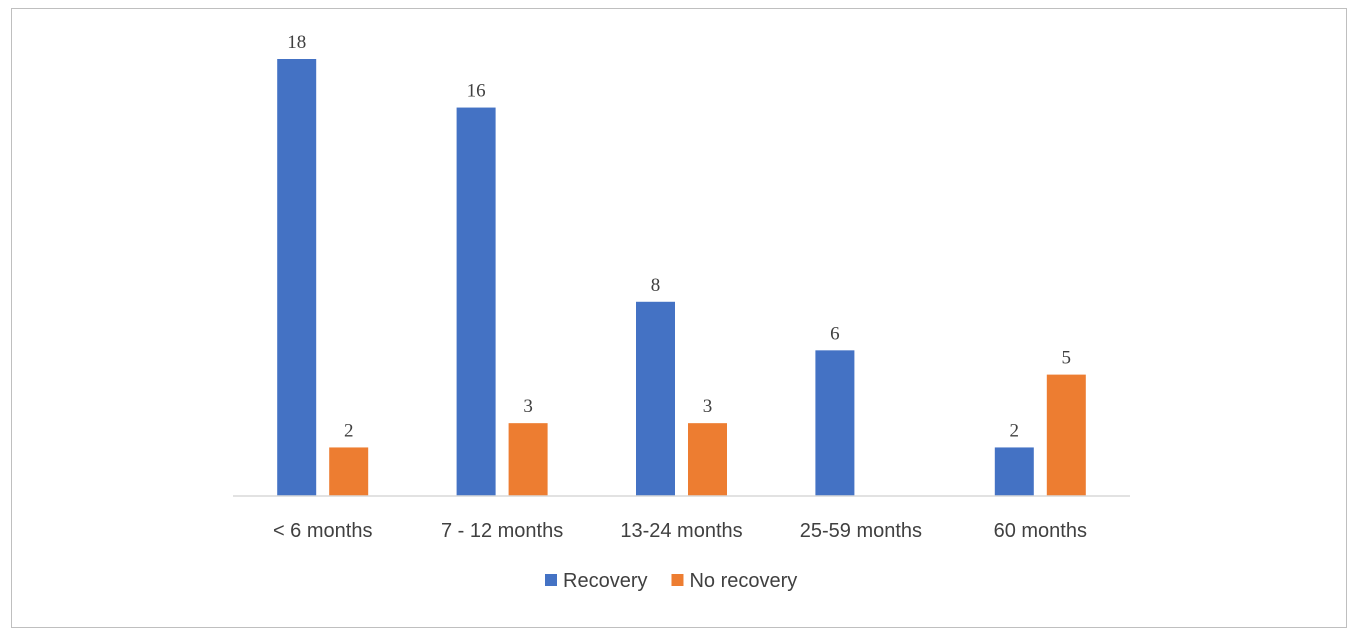 The image size is (1358, 628). What do you see at coordinates (677, 580) in the screenshot?
I see `legend-swatch-no-recovery` at bounding box center [677, 580].